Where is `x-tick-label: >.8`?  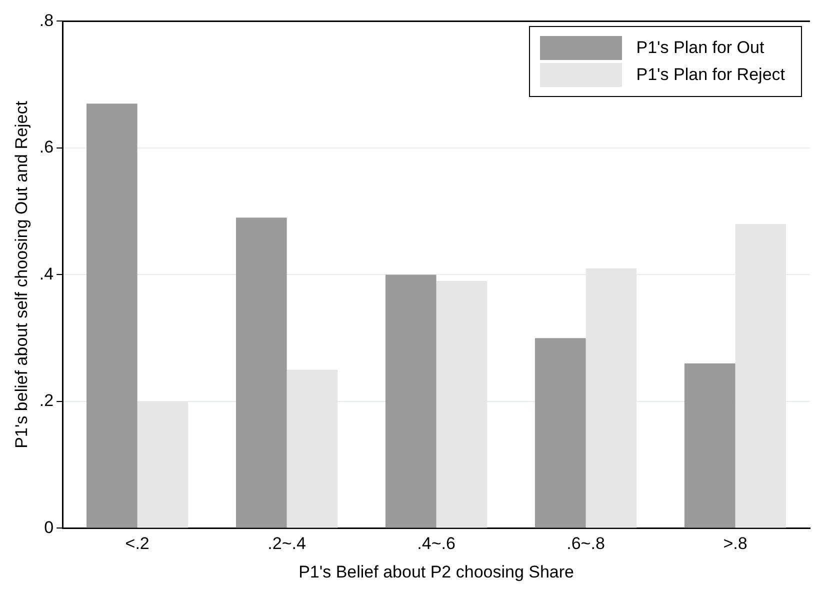 x-tick-label: >.8 is located at coordinates (735, 544).